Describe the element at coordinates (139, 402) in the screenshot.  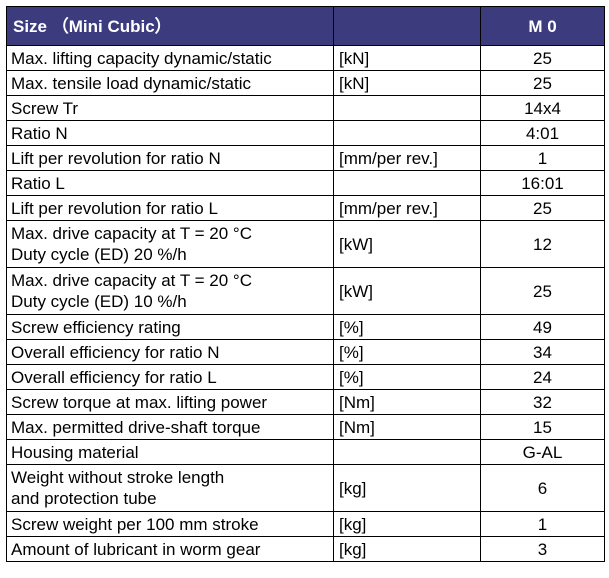
I see `parameter-label: Screw torque at max. lifting power` at that location.